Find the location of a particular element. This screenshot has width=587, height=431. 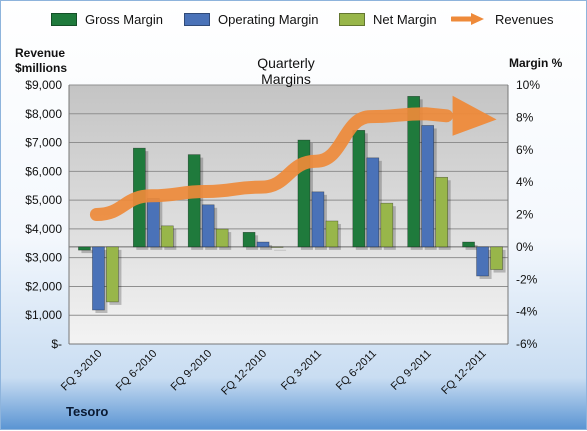

bar-operating-margin-fq-12-2011 is located at coordinates (483, 261).